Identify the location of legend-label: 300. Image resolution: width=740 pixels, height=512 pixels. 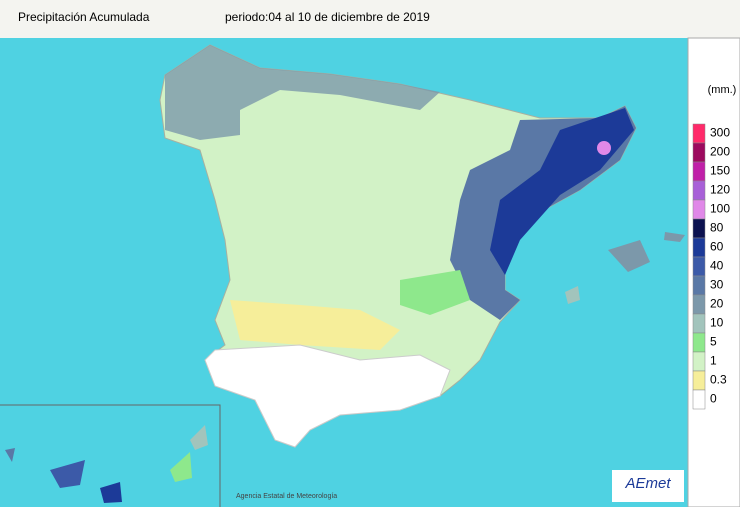
(720, 133).